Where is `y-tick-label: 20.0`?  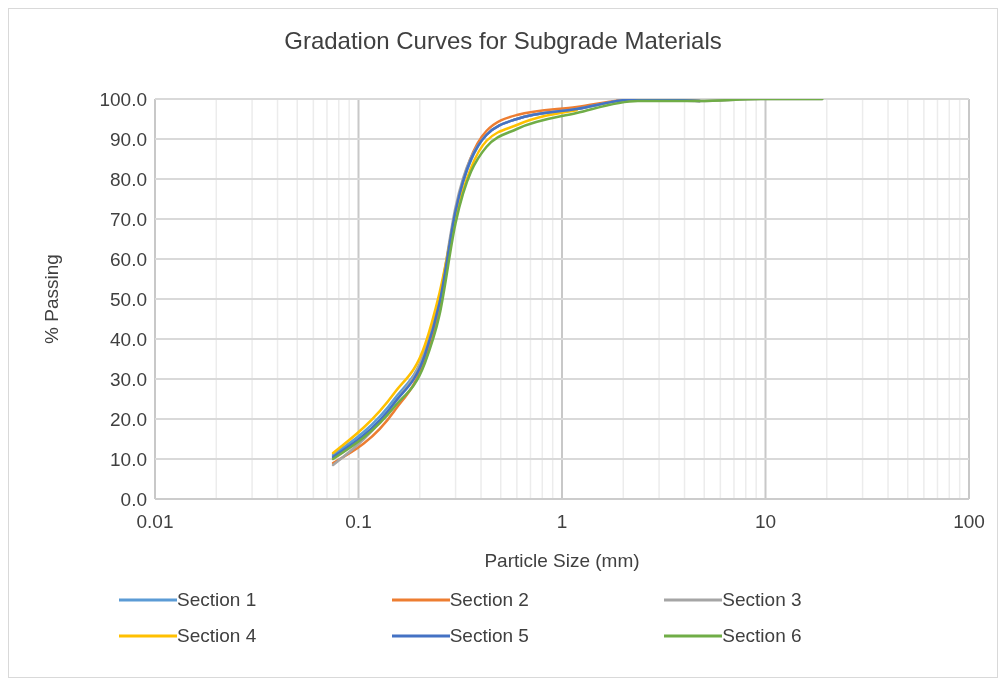
y-tick-label: 20.0 is located at coordinates (128, 419).